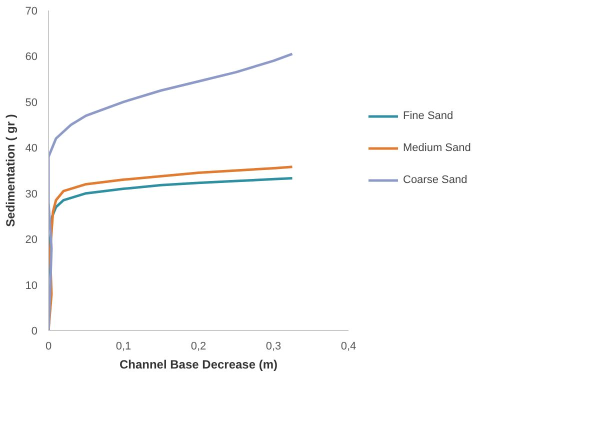 The height and width of the screenshot is (423, 598). Describe the element at coordinates (31, 12) in the screenshot. I see `y-tick-label: 70` at that location.